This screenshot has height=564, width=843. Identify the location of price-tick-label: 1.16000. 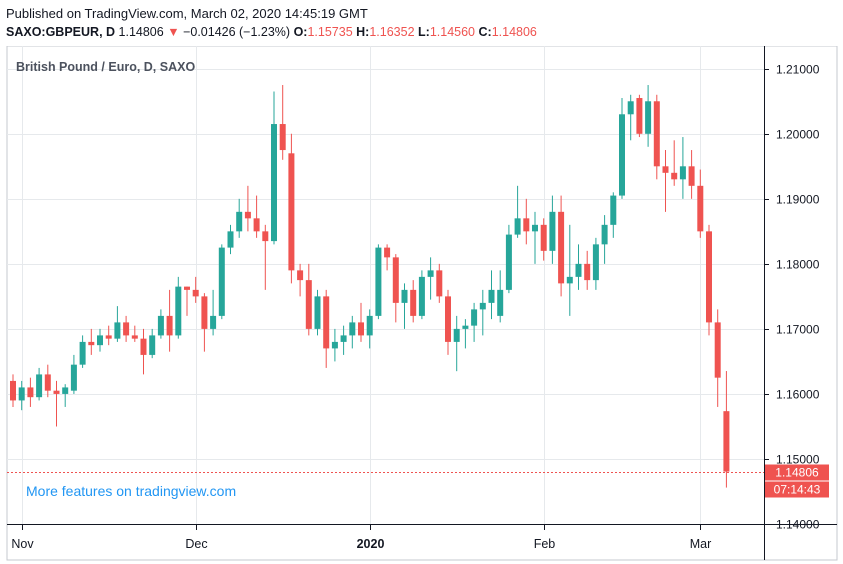
(798, 395).